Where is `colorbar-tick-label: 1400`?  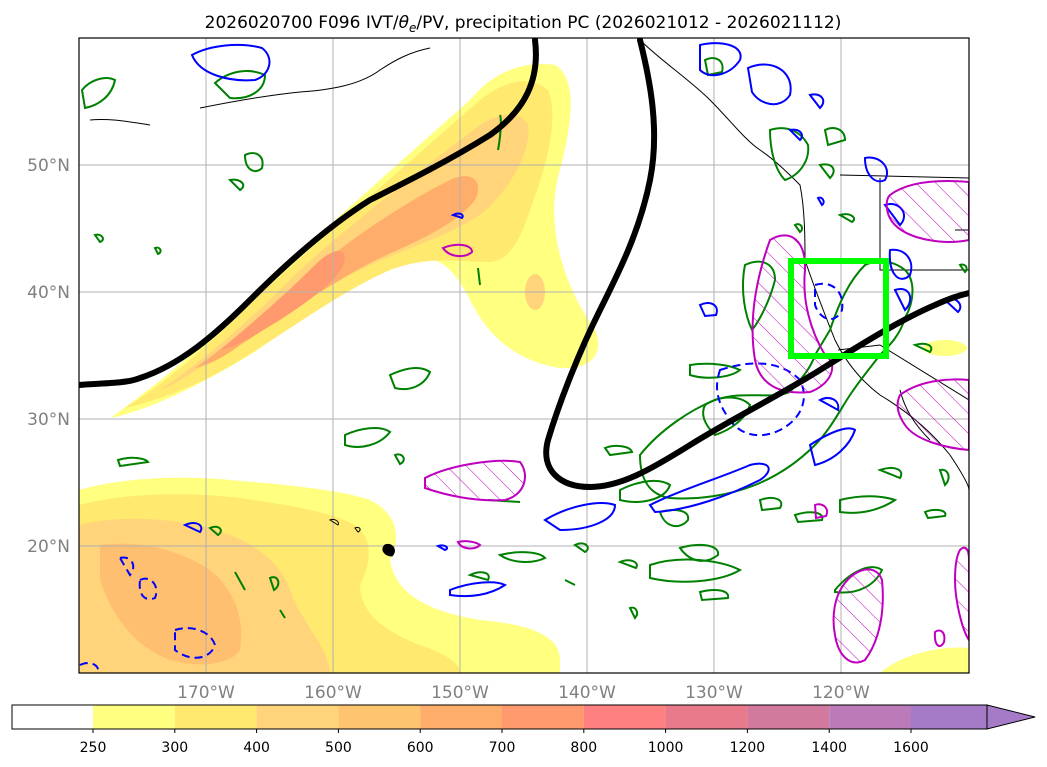 colorbar-tick-label: 1400 is located at coordinates (829, 748).